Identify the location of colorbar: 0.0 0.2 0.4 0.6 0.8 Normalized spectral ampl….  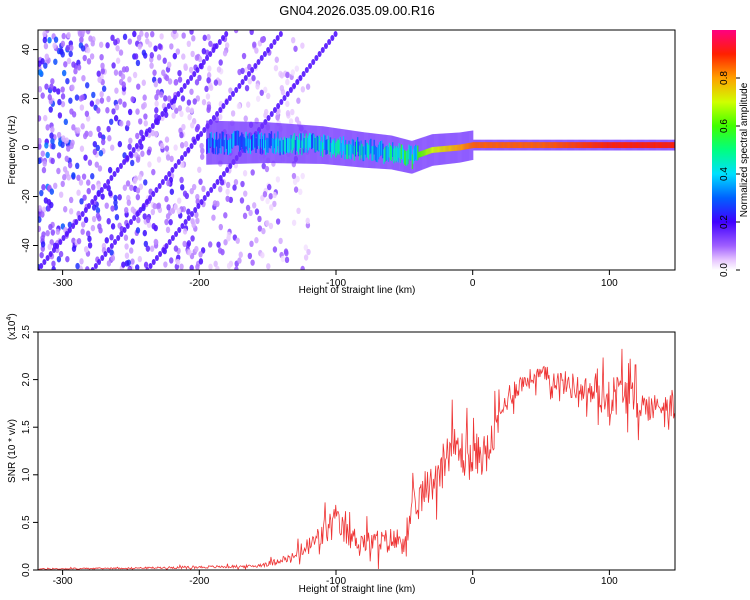
(731, 153).